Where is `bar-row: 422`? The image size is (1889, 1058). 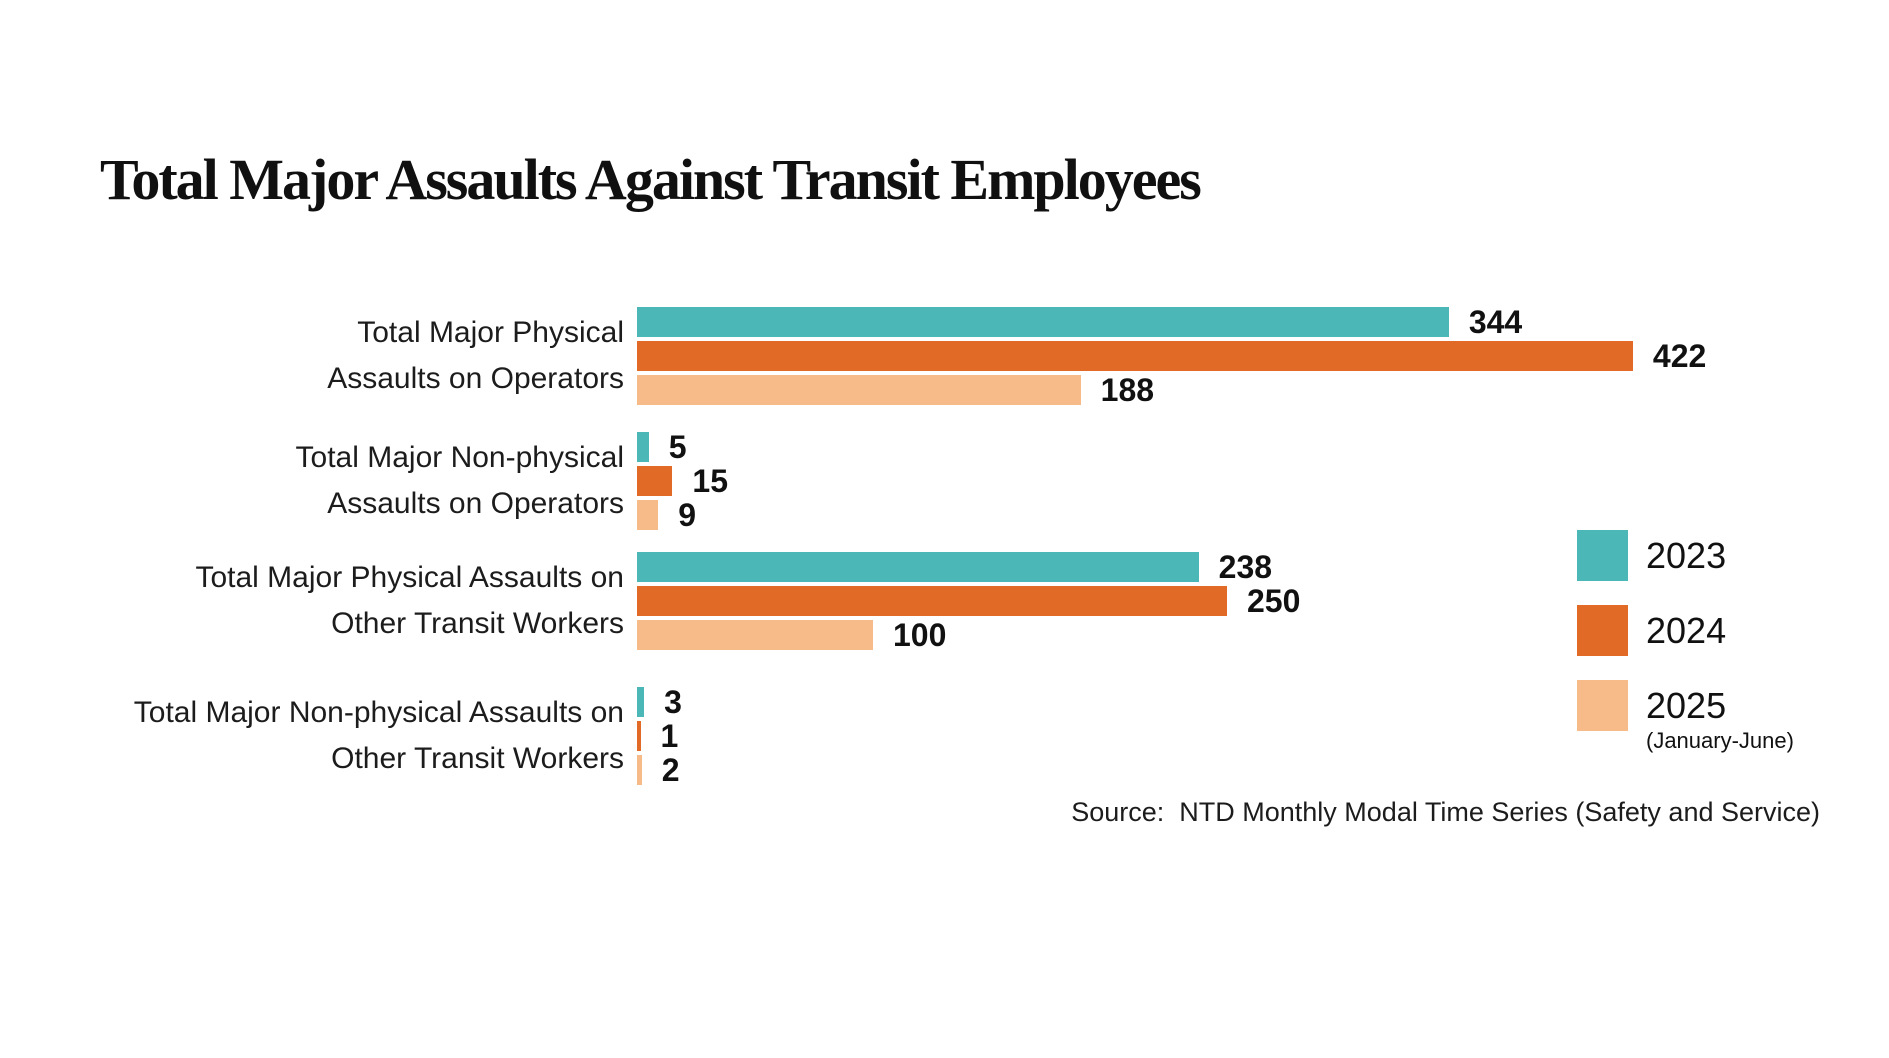
bar-row: 422 is located at coordinates (1171, 356).